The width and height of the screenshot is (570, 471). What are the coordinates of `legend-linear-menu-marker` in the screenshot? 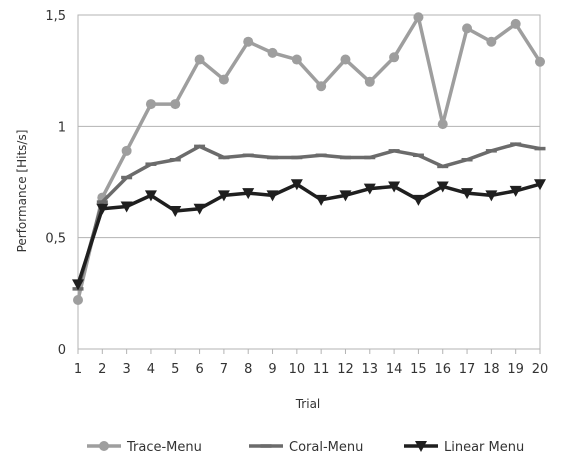 It's located at (421, 446).